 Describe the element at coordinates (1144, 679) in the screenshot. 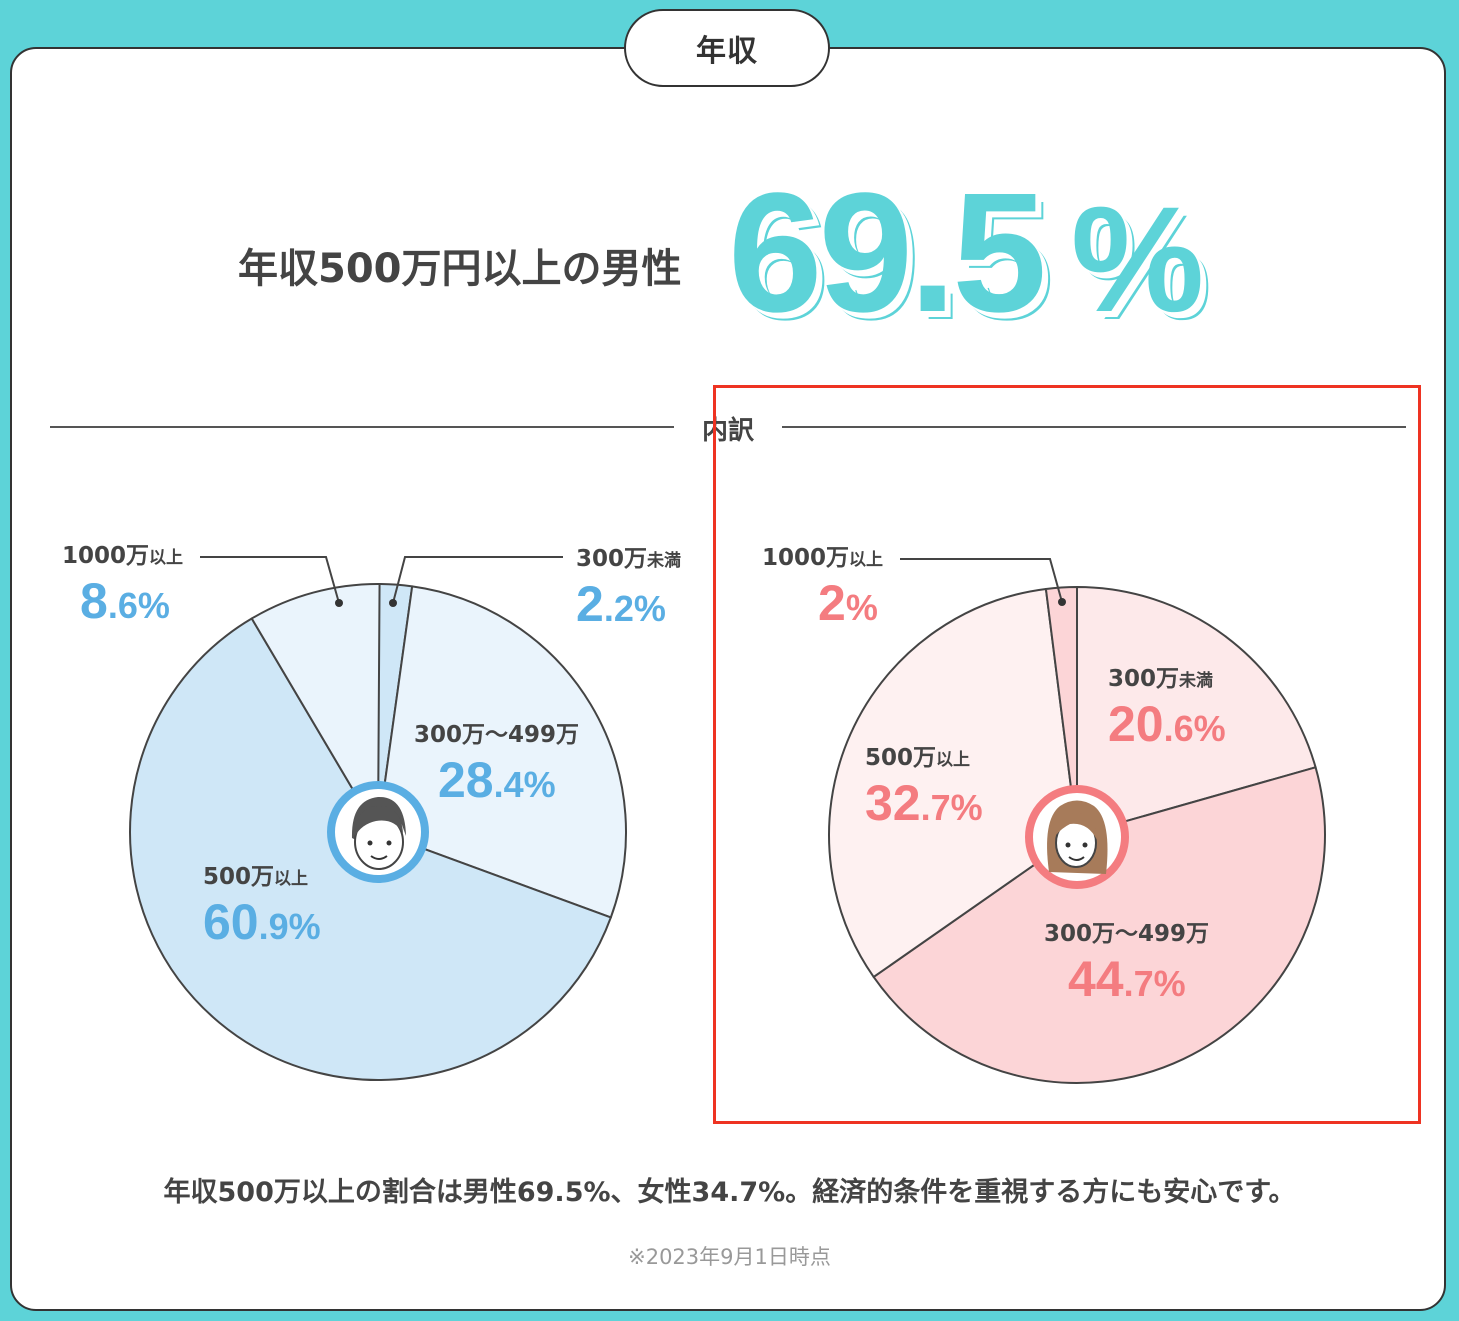

I see `female-label-300man-miman-cat: 300万` at that location.